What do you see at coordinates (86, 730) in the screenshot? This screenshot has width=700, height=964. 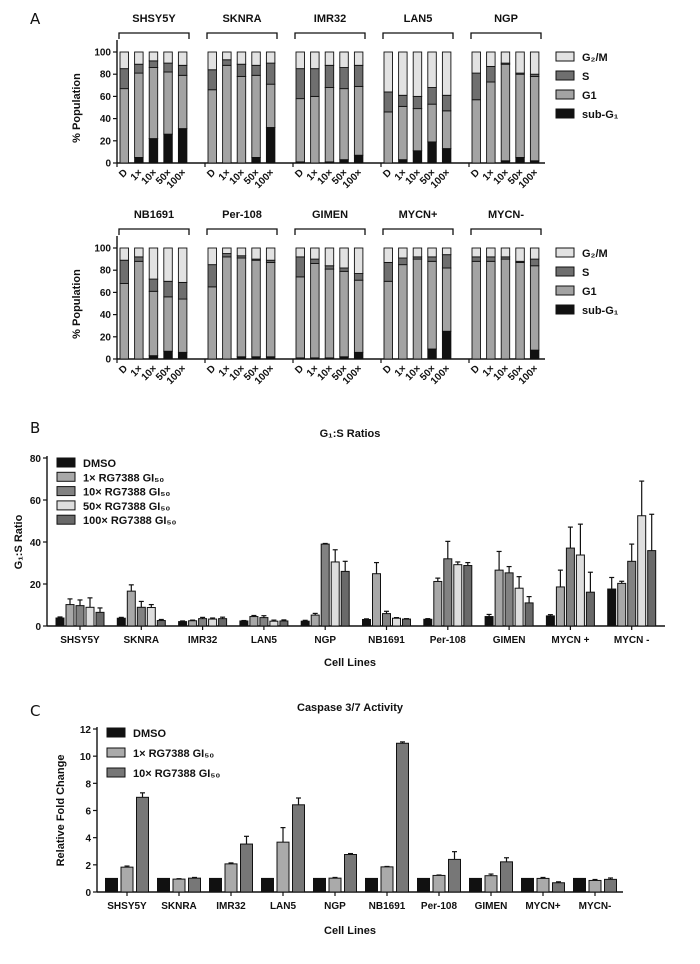 I see `y-tick-label: 12` at bounding box center [86, 730].